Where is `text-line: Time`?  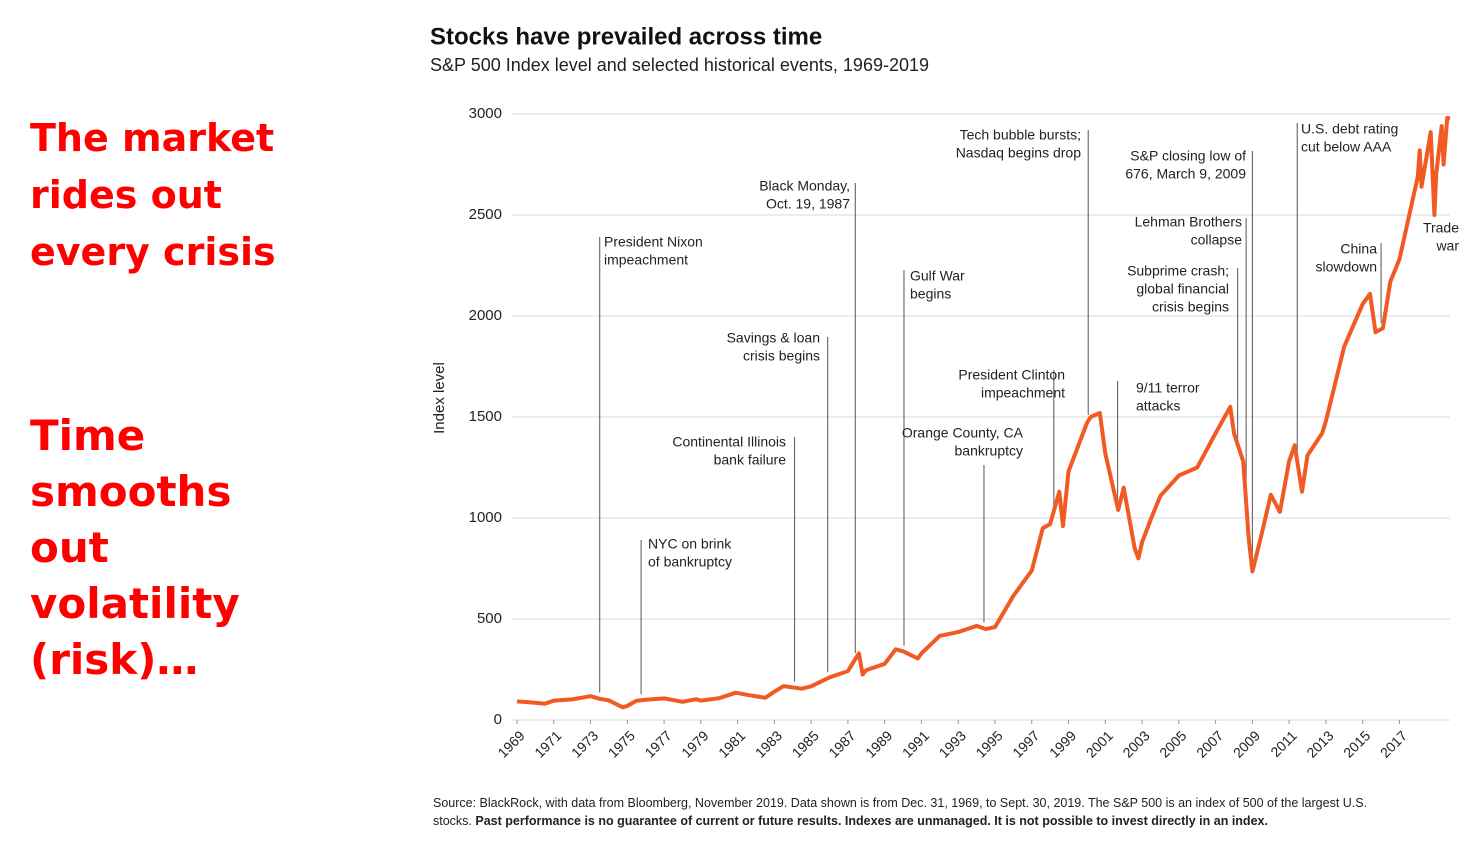
text-line: Time is located at coordinates (88, 435).